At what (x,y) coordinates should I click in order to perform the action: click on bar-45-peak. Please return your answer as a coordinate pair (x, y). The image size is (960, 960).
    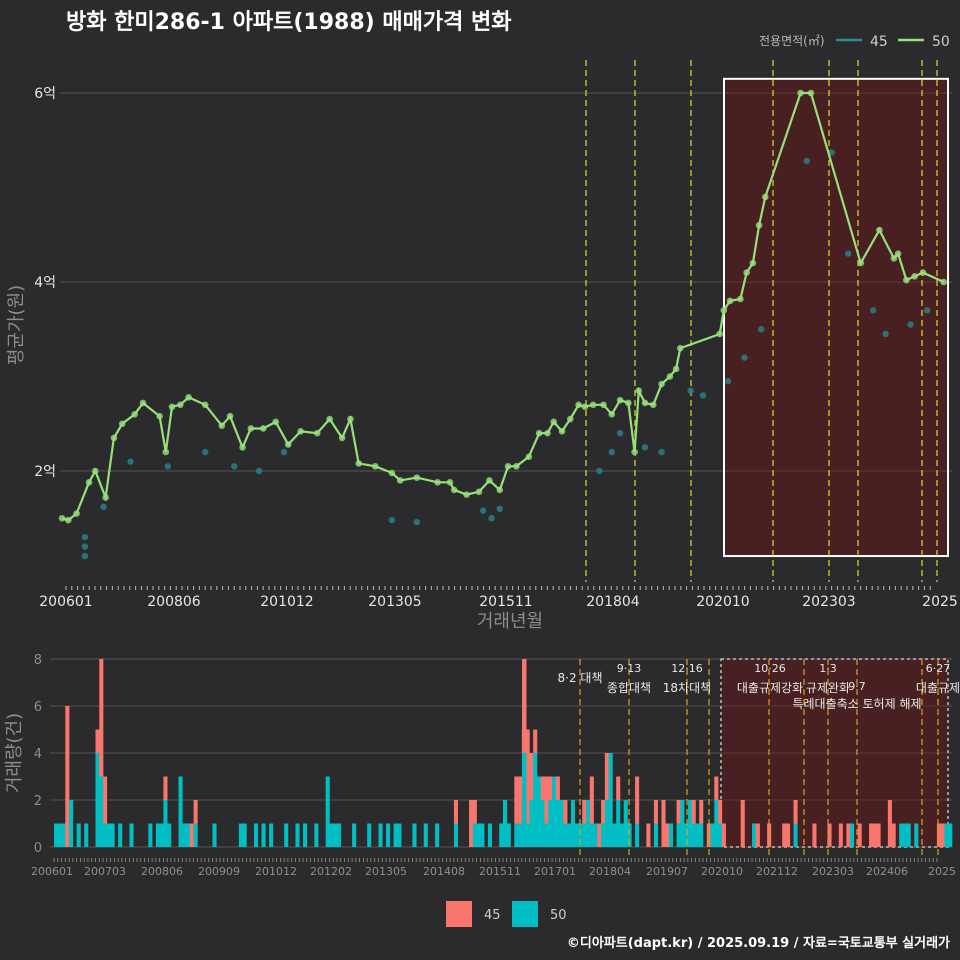
    Looking at the image, I should click on (524, 706).